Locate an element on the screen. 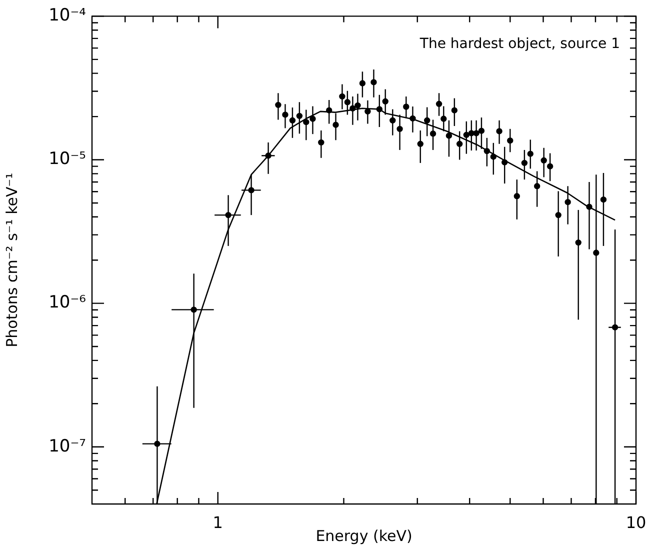 Image resolution: width=661 pixels, height=554 pixels. y-tick-label: 10⁻⁵ is located at coordinates (67, 159).